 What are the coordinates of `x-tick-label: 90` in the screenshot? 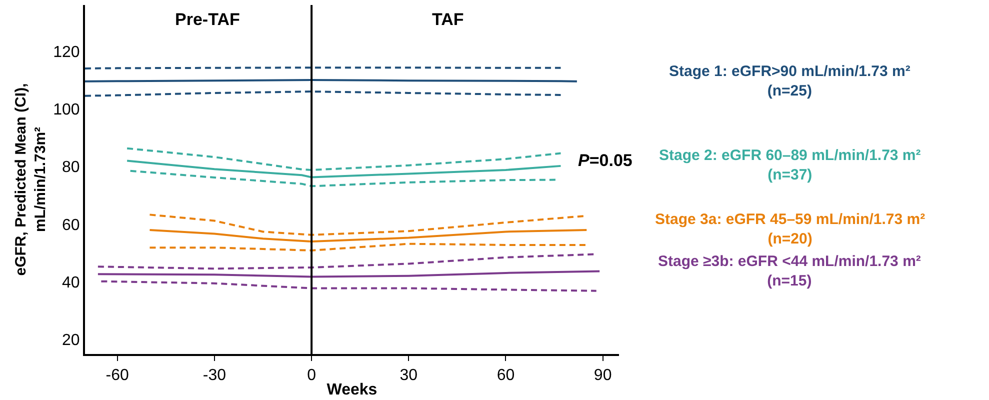 It's located at (603, 375).